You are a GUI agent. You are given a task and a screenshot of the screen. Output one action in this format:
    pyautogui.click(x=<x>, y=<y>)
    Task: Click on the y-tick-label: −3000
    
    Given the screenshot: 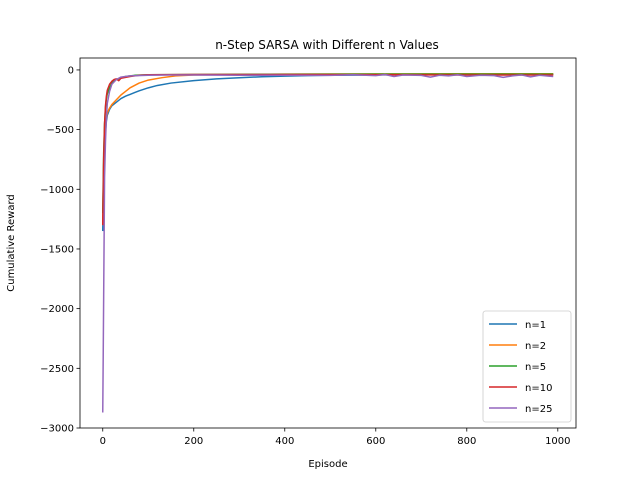 What is the action you would take?
    pyautogui.click(x=57, y=429)
    